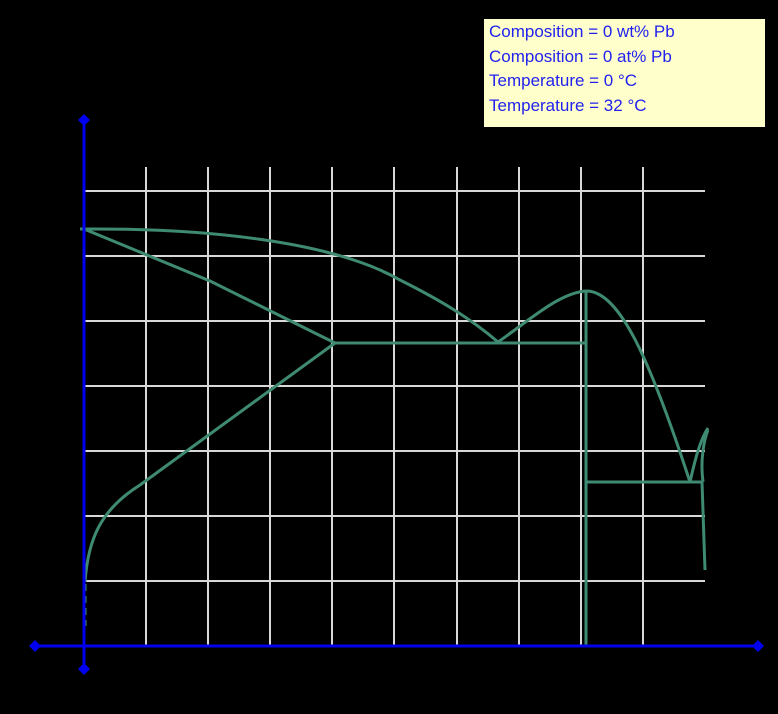 The width and height of the screenshot is (778, 714). I want to click on x-axis-left-handle, so click(35, 646).